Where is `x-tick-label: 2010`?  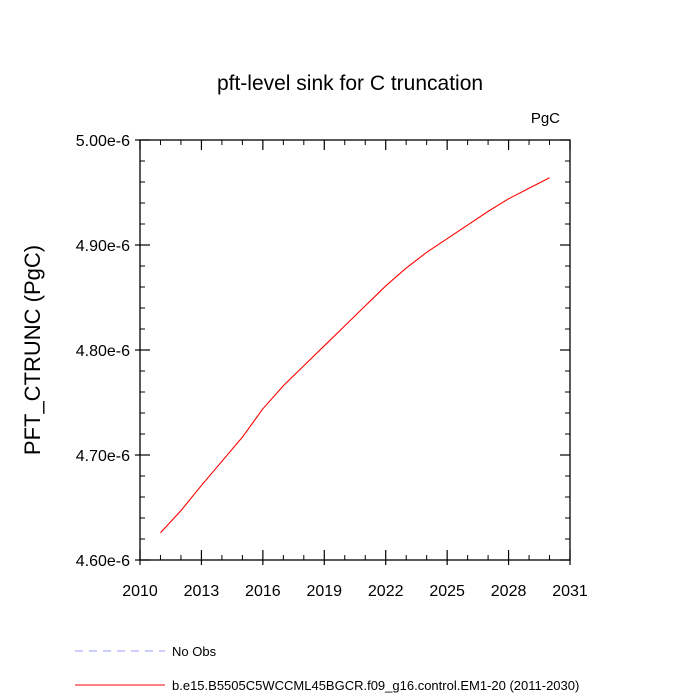
x-tick-label: 2010 is located at coordinates (140, 591).